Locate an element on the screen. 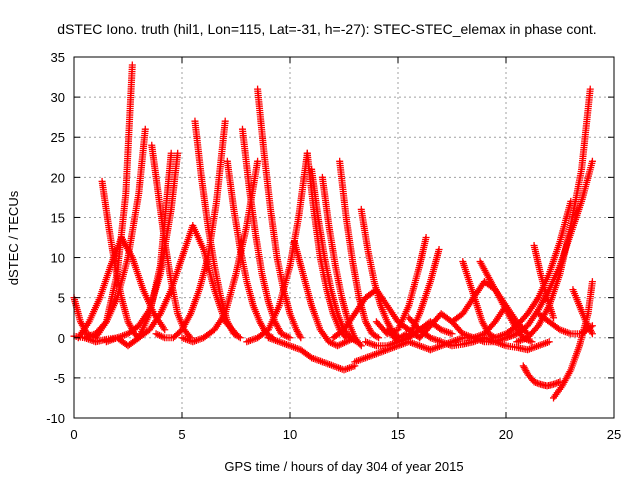 This screenshot has width=640, height=480. y-tick-label: 20 is located at coordinates (58, 177).